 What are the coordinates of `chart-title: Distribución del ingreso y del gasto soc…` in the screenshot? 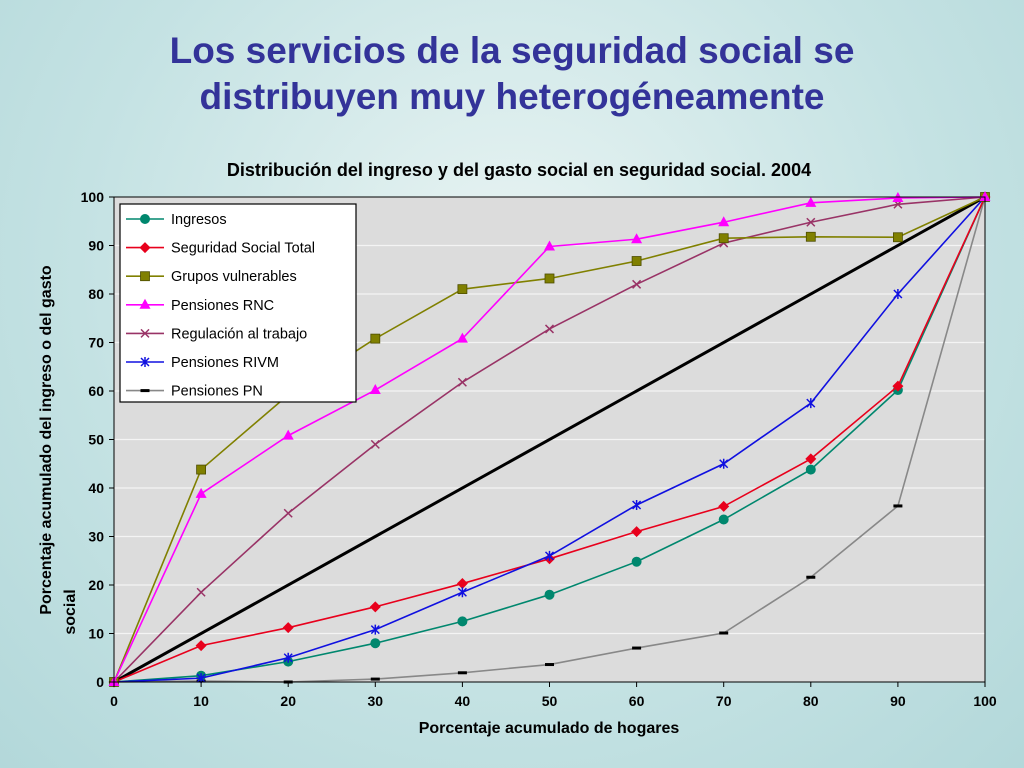 It's located at (519, 170).